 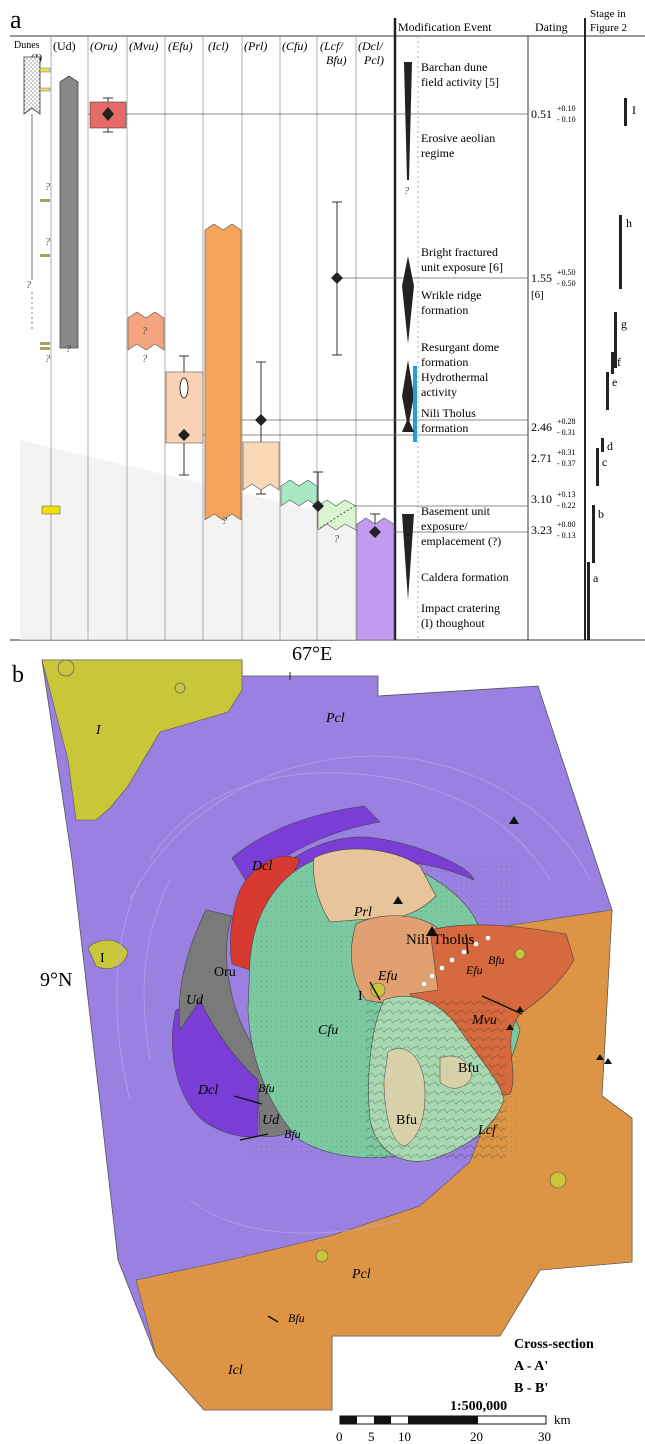 What do you see at coordinates (566, 272) in the screenshot?
I see `dating-plus: +0.50` at bounding box center [566, 272].